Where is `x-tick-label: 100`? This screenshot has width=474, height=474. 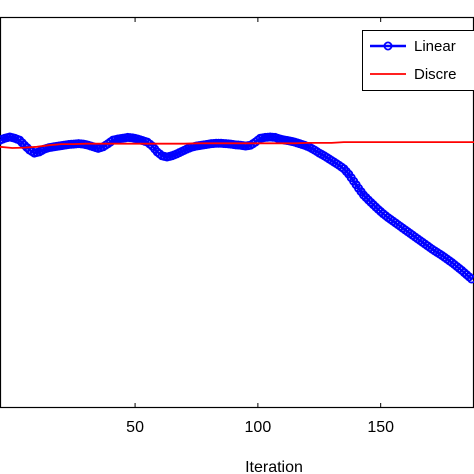 x-tick-label: 100 is located at coordinates (258, 427).